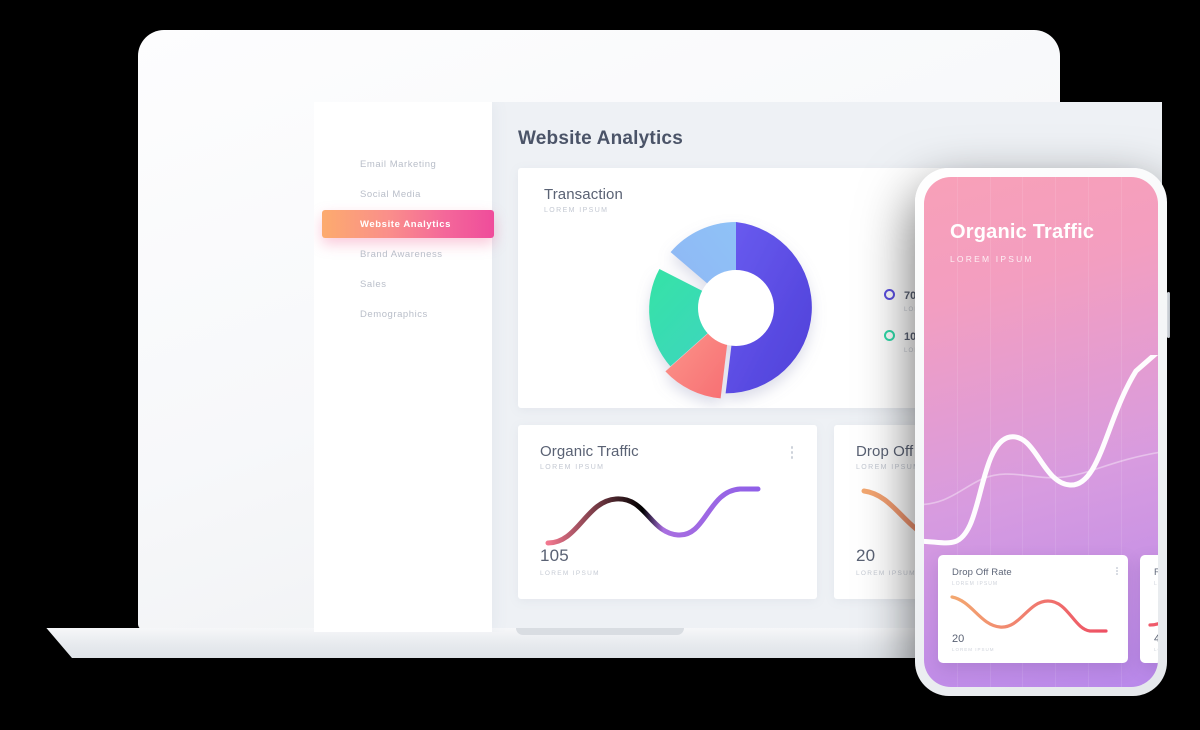 The height and width of the screenshot is (730, 1200). What do you see at coordinates (600, 631) in the screenshot?
I see `laptop-base-notch` at bounding box center [600, 631].